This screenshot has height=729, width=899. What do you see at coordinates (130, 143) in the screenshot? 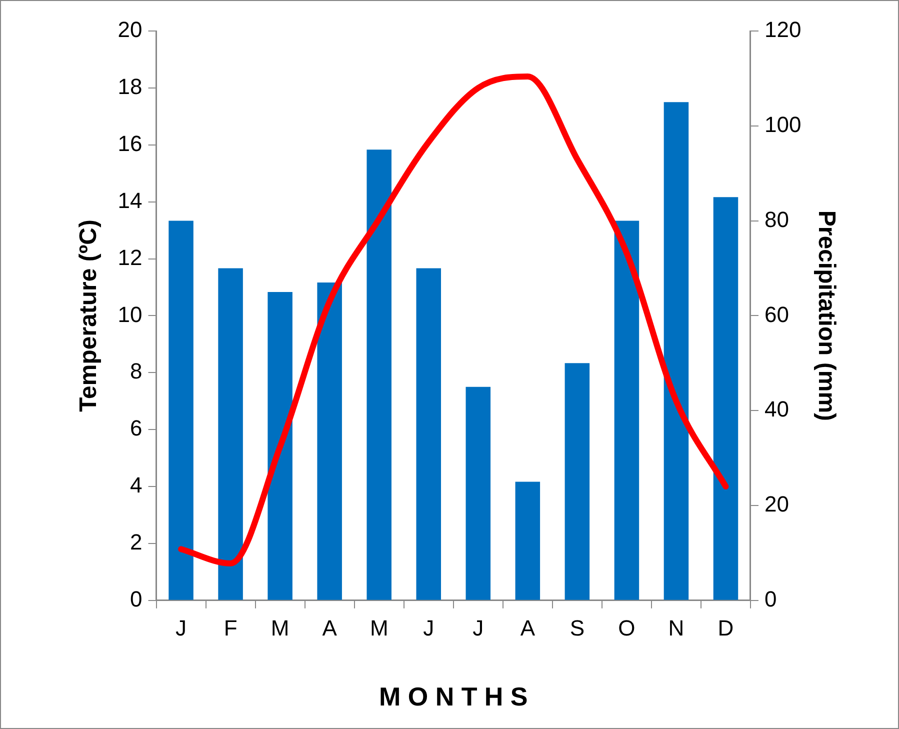
I see `y-tick-label: 16` at bounding box center [130, 143].